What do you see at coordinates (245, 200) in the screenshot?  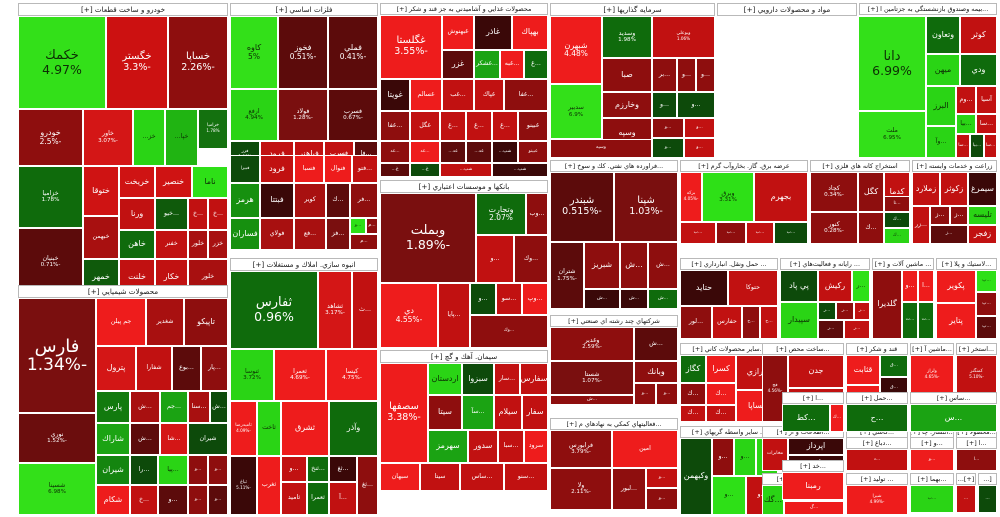 I see `tile: هرمز` at bounding box center [245, 200].